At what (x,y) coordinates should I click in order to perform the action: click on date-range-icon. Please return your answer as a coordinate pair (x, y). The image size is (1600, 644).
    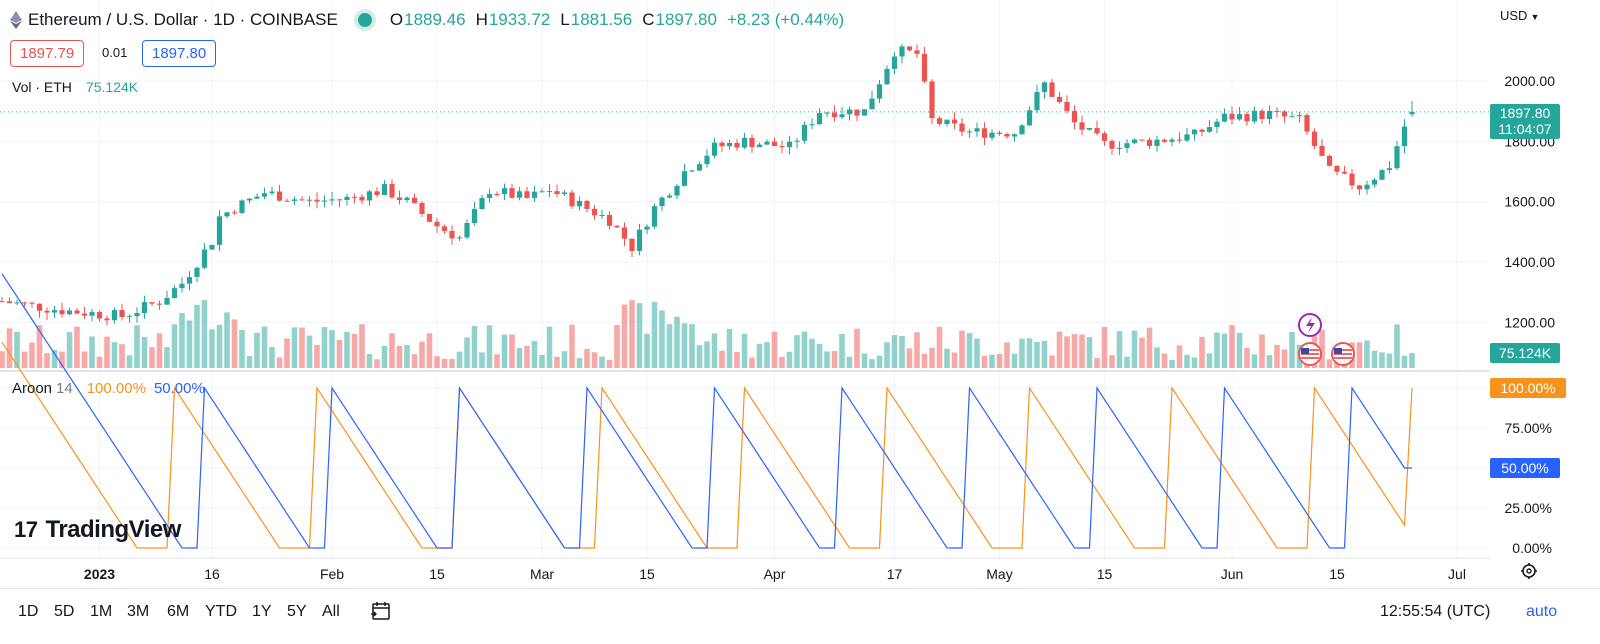
    Looking at the image, I should click on (381, 613).